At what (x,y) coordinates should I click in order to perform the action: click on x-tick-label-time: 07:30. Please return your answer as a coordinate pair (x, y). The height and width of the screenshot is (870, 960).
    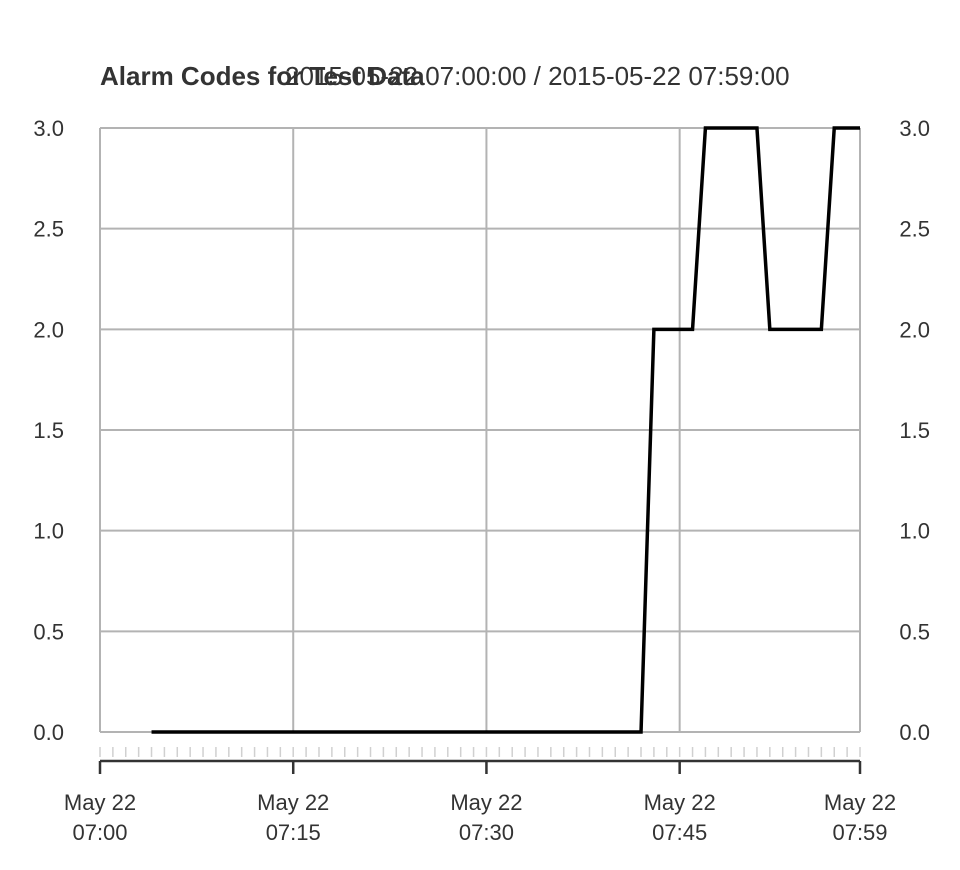
    Looking at the image, I should click on (486, 832).